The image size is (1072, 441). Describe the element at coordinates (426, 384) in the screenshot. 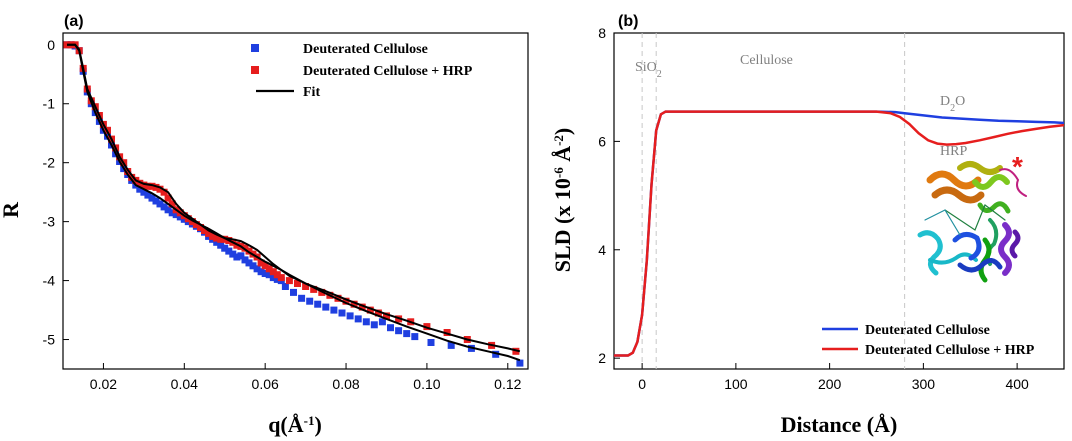

I see `a-x-tick-label: 0.10` at that location.